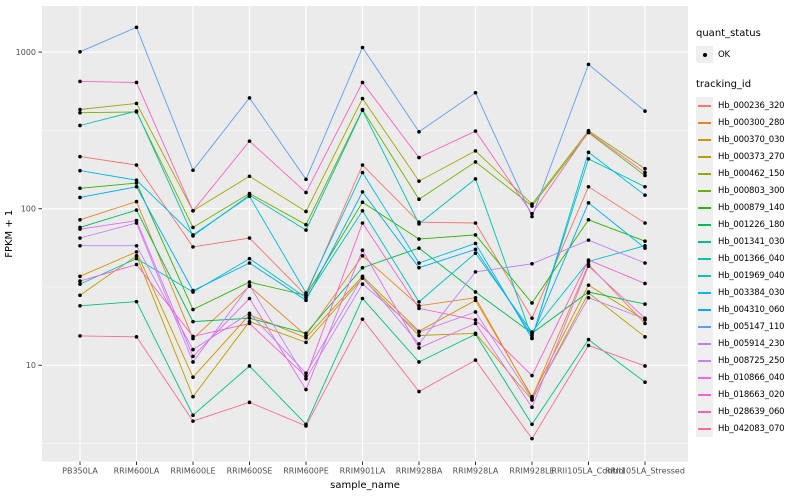 Image resolution: width=800 pixels, height=500 pixels. Describe the element at coordinates (751, 360) in the screenshot. I see `legend-label: Hb_008725_250` at that location.